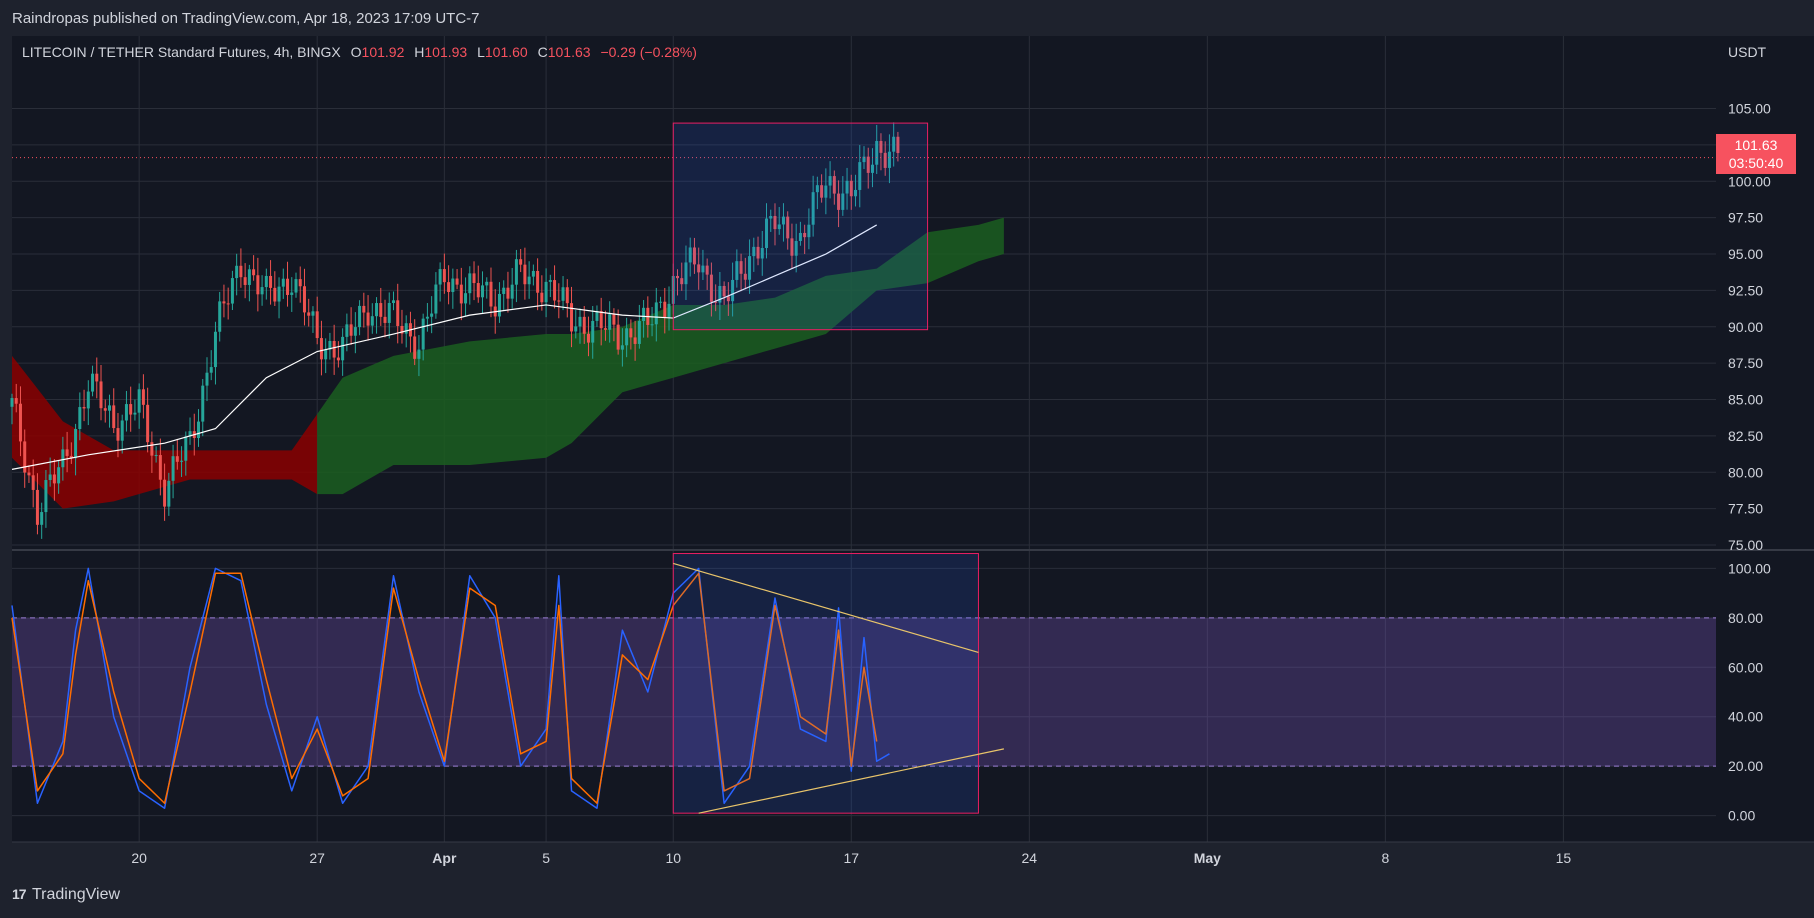 The image size is (1814, 918). Describe the element at coordinates (1749, 109) in the screenshot. I see `price-tick-label: 105.00` at that location.